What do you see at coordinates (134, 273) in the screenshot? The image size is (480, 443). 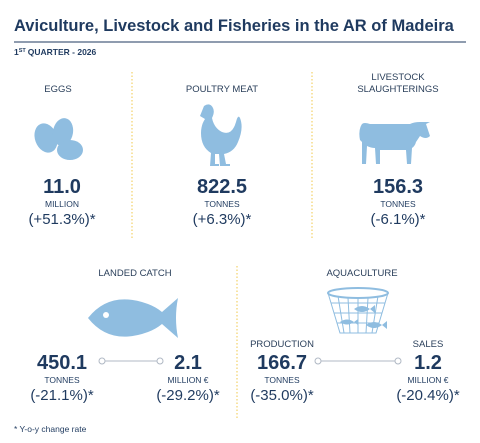 I see `label: LANDED CATCH` at bounding box center [134, 273].